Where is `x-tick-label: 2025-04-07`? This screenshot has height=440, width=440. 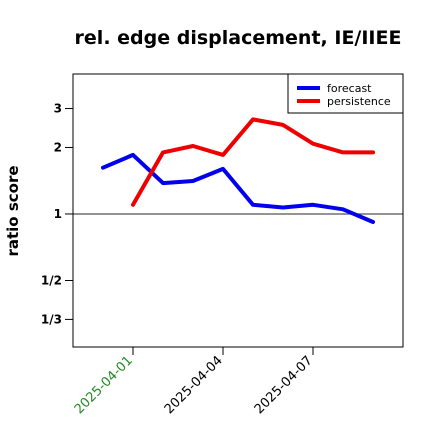 x-tick-label: 2025-04-07 is located at coordinates (284, 385).